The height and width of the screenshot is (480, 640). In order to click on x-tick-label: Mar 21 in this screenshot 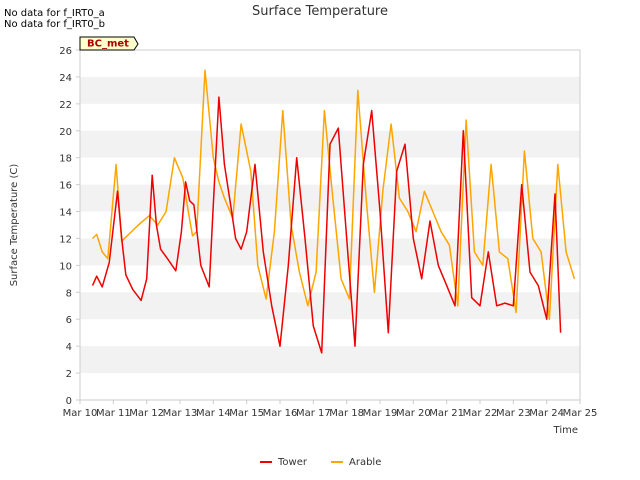, I will do `click(446, 413)`.